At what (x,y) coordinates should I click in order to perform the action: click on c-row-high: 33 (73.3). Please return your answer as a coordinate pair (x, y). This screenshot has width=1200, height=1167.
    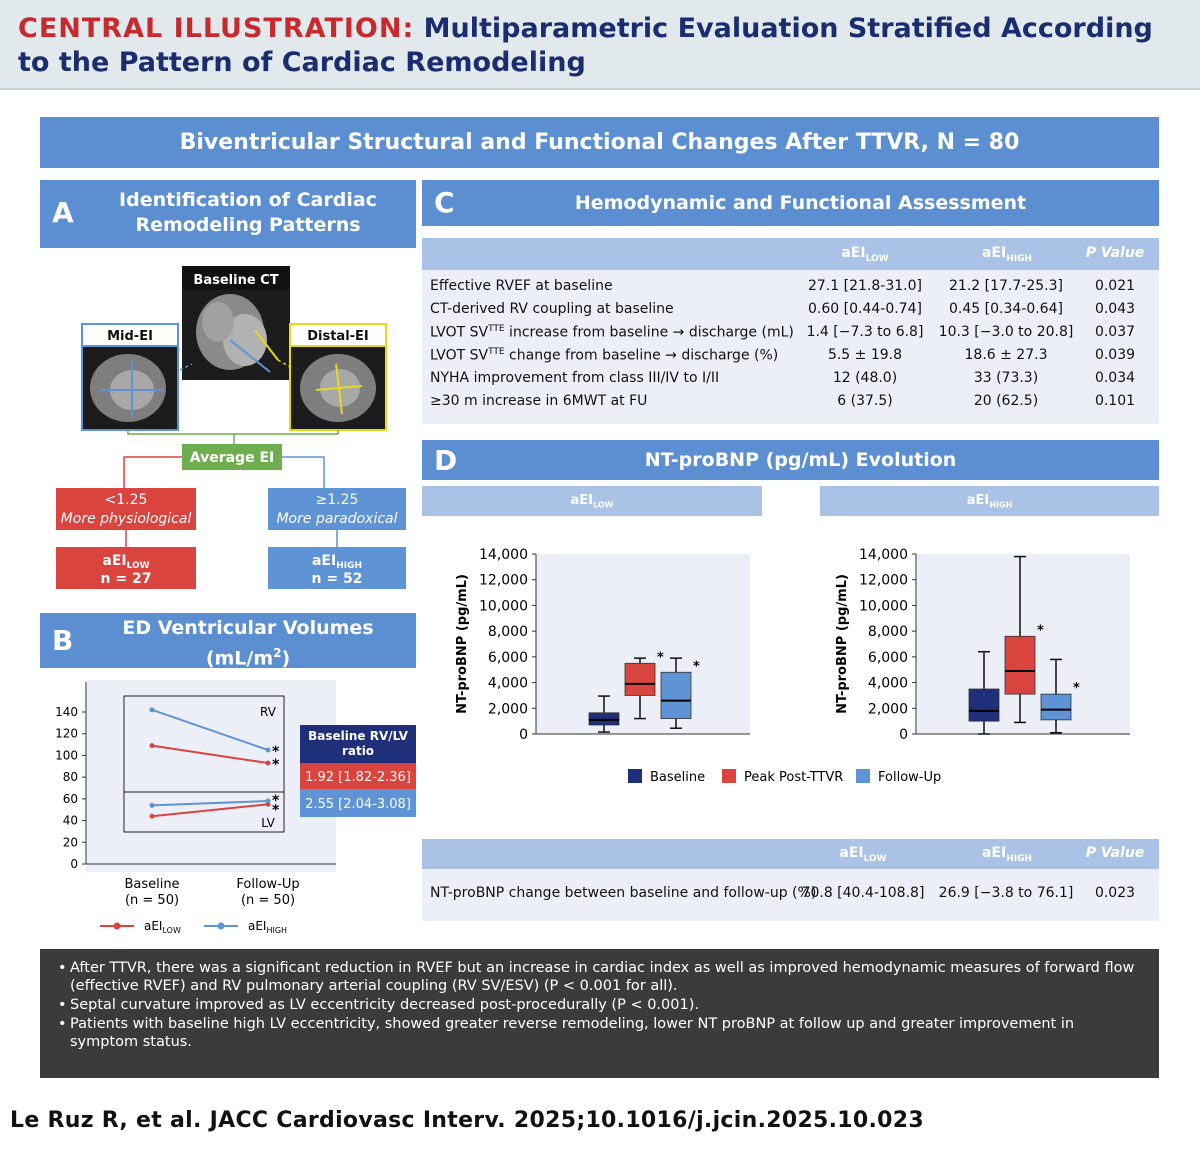
    Looking at the image, I should click on (1006, 378).